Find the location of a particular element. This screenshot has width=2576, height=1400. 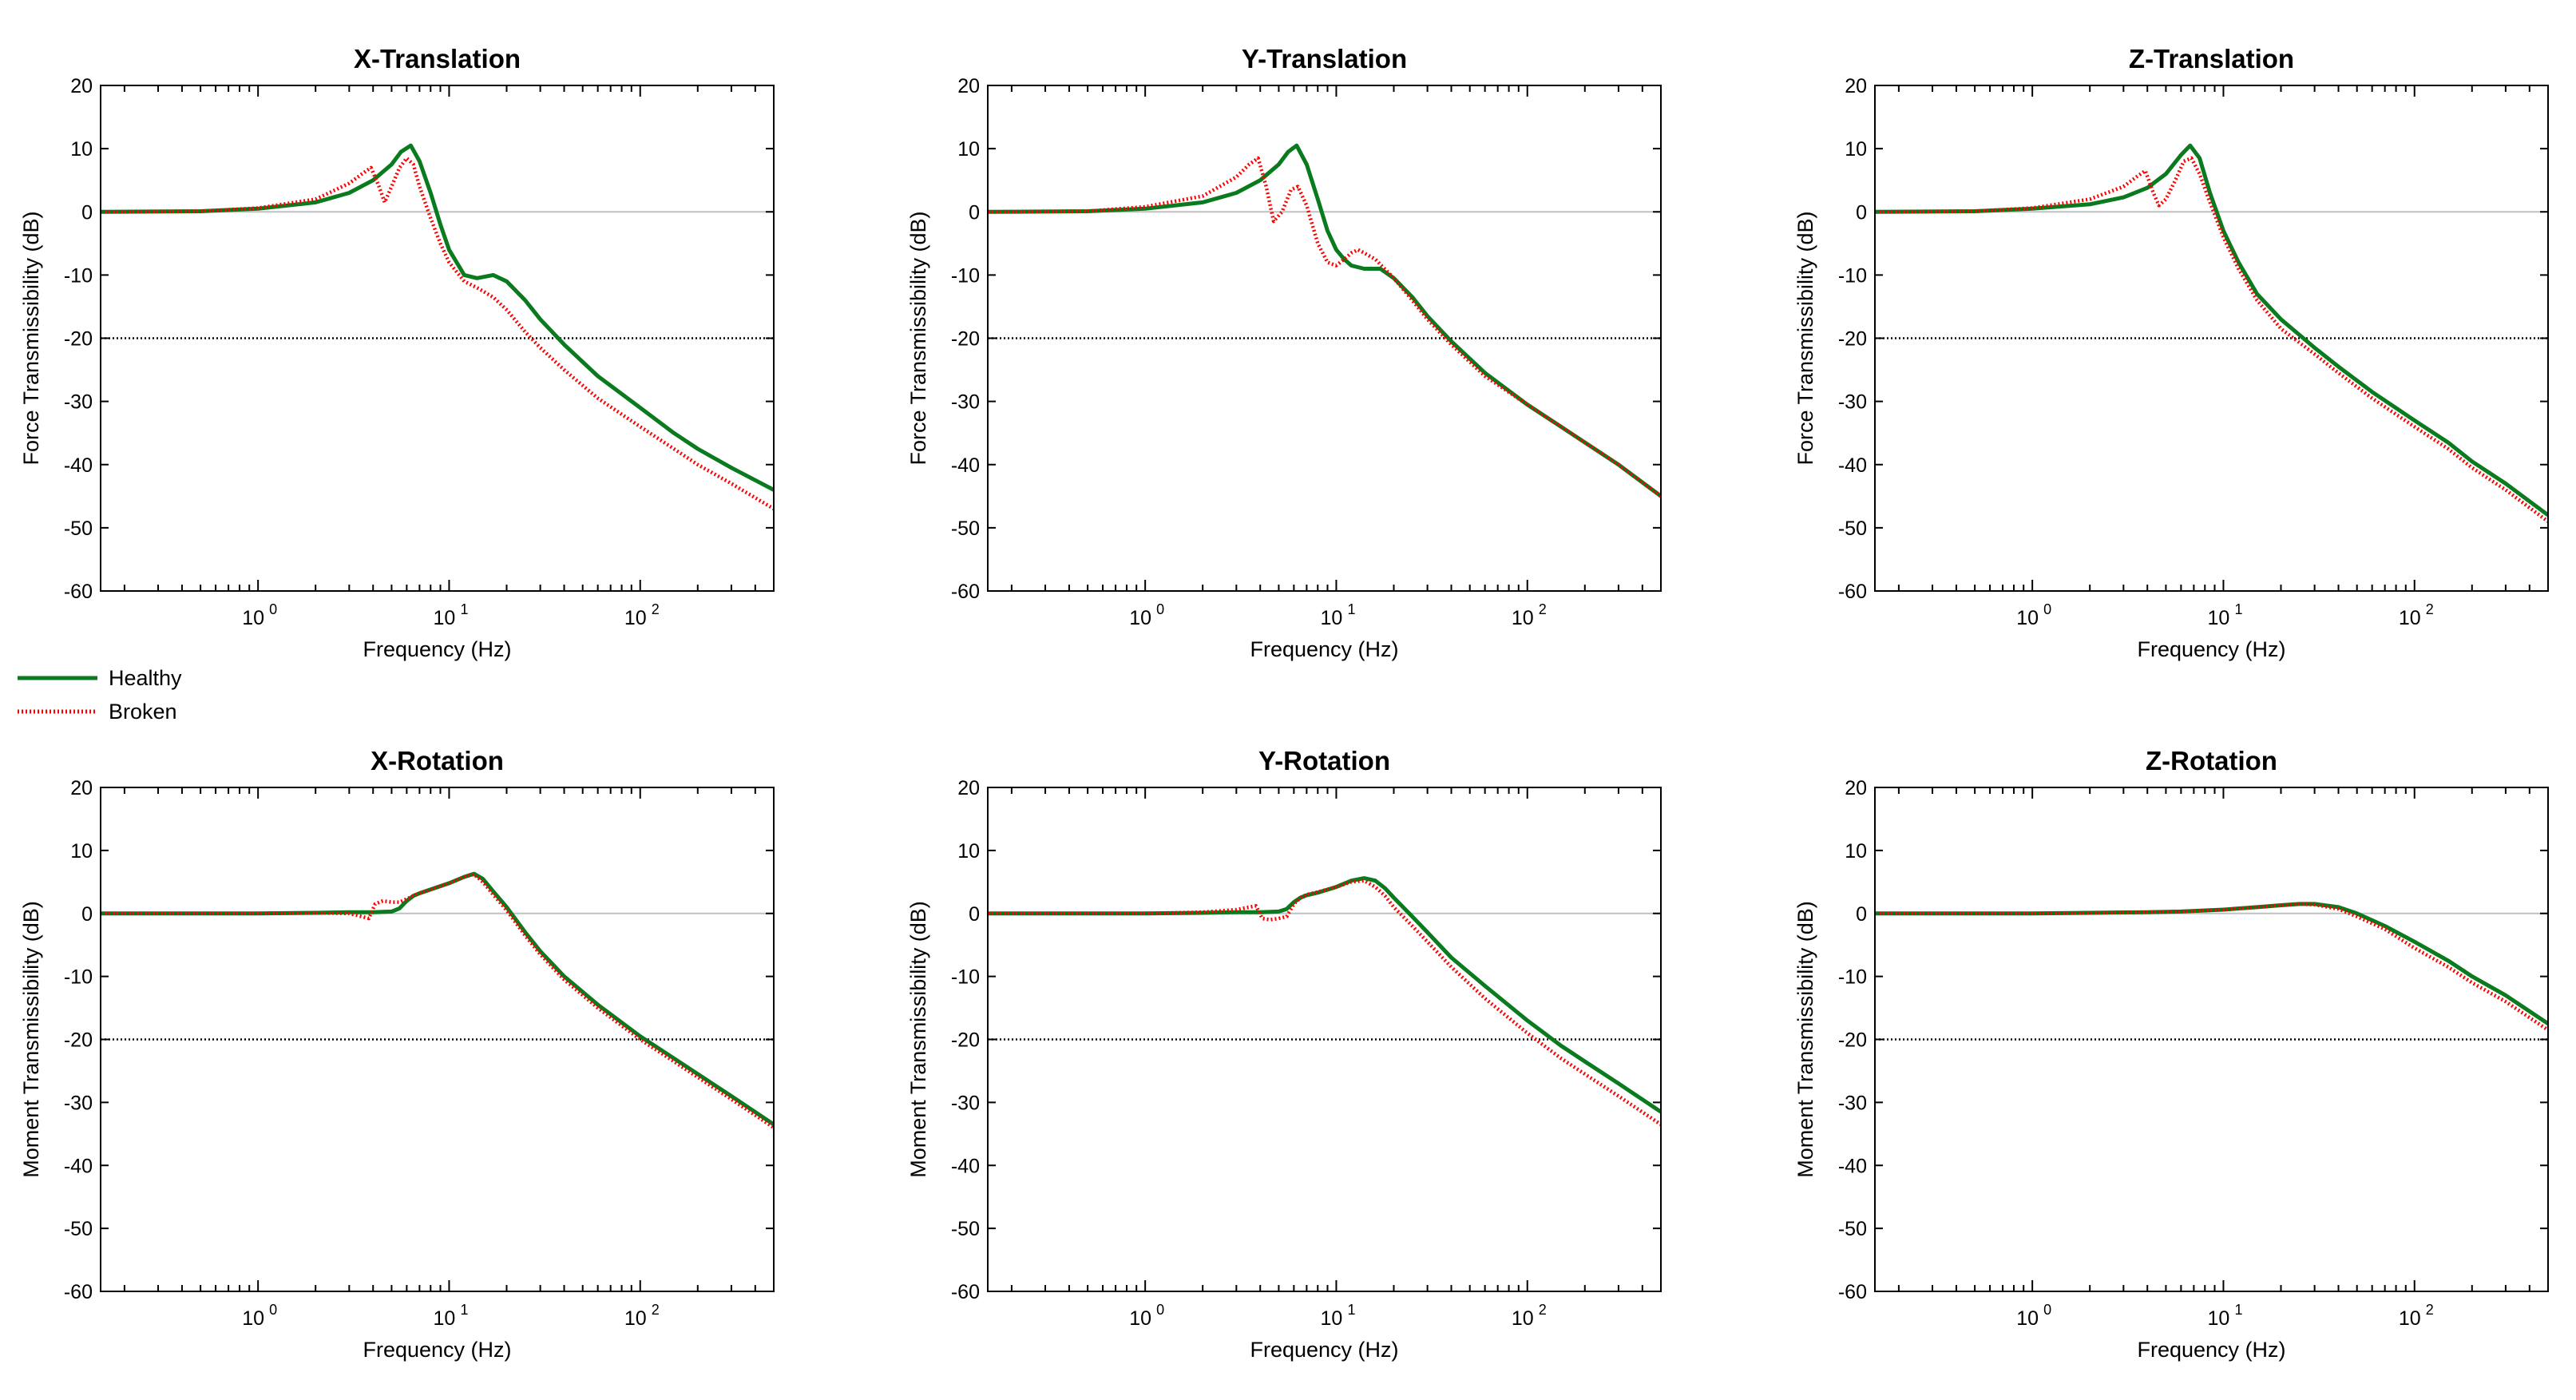

chart-title: Y-Rotation is located at coordinates (1324, 761).